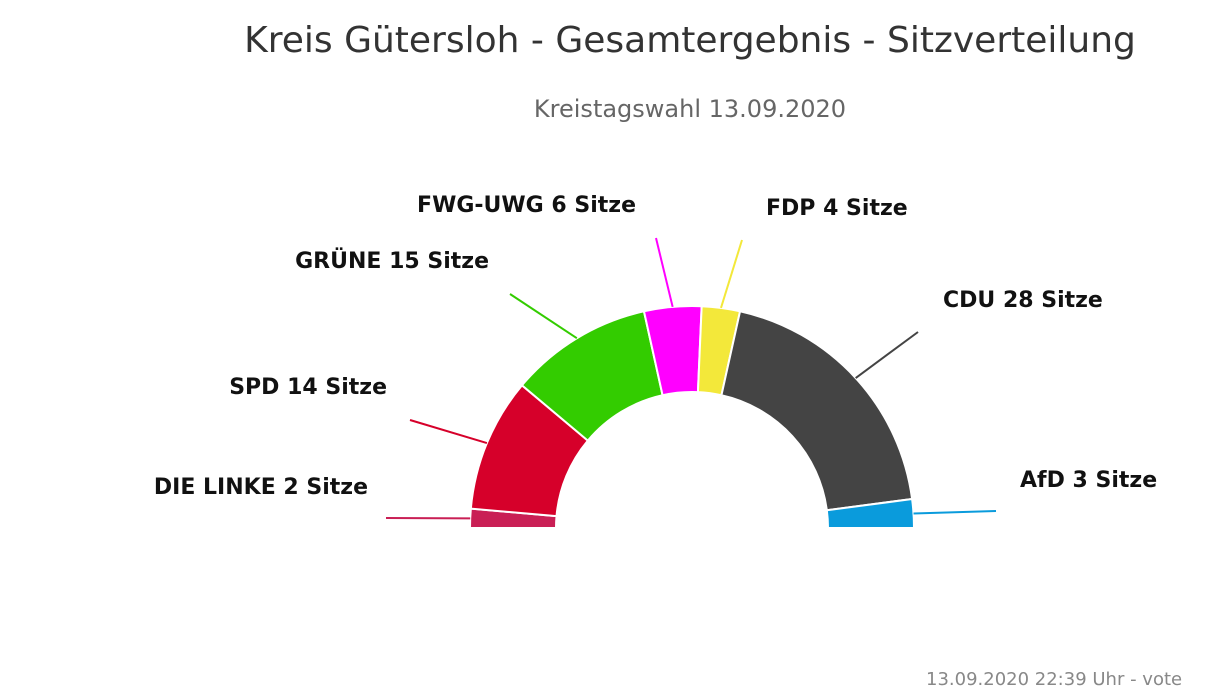 This screenshot has height=692, width=1228. What do you see at coordinates (325, 487) in the screenshot?
I see `value-label: 2 Sitze` at bounding box center [325, 487].